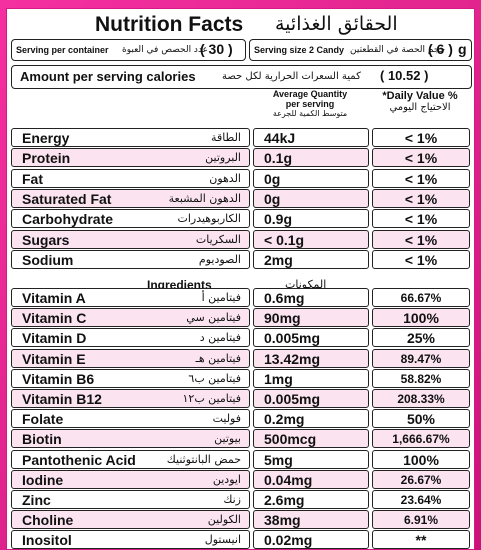 This screenshot has height=550, width=481. What do you see at coordinates (311, 499) in the screenshot?
I see `nutrient-value-box: 2.6mg` at bounding box center [311, 499].